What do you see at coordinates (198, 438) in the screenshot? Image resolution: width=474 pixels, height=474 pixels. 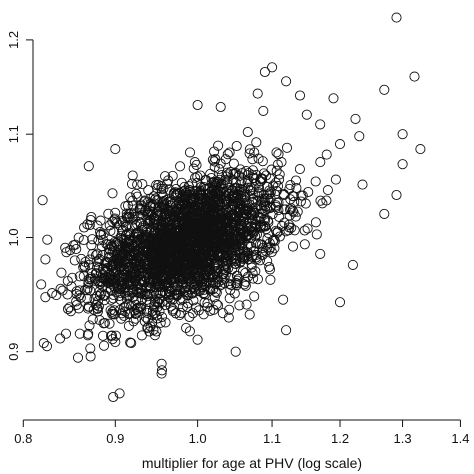 I see `x-tick-label: 1.0` at bounding box center [198, 438].